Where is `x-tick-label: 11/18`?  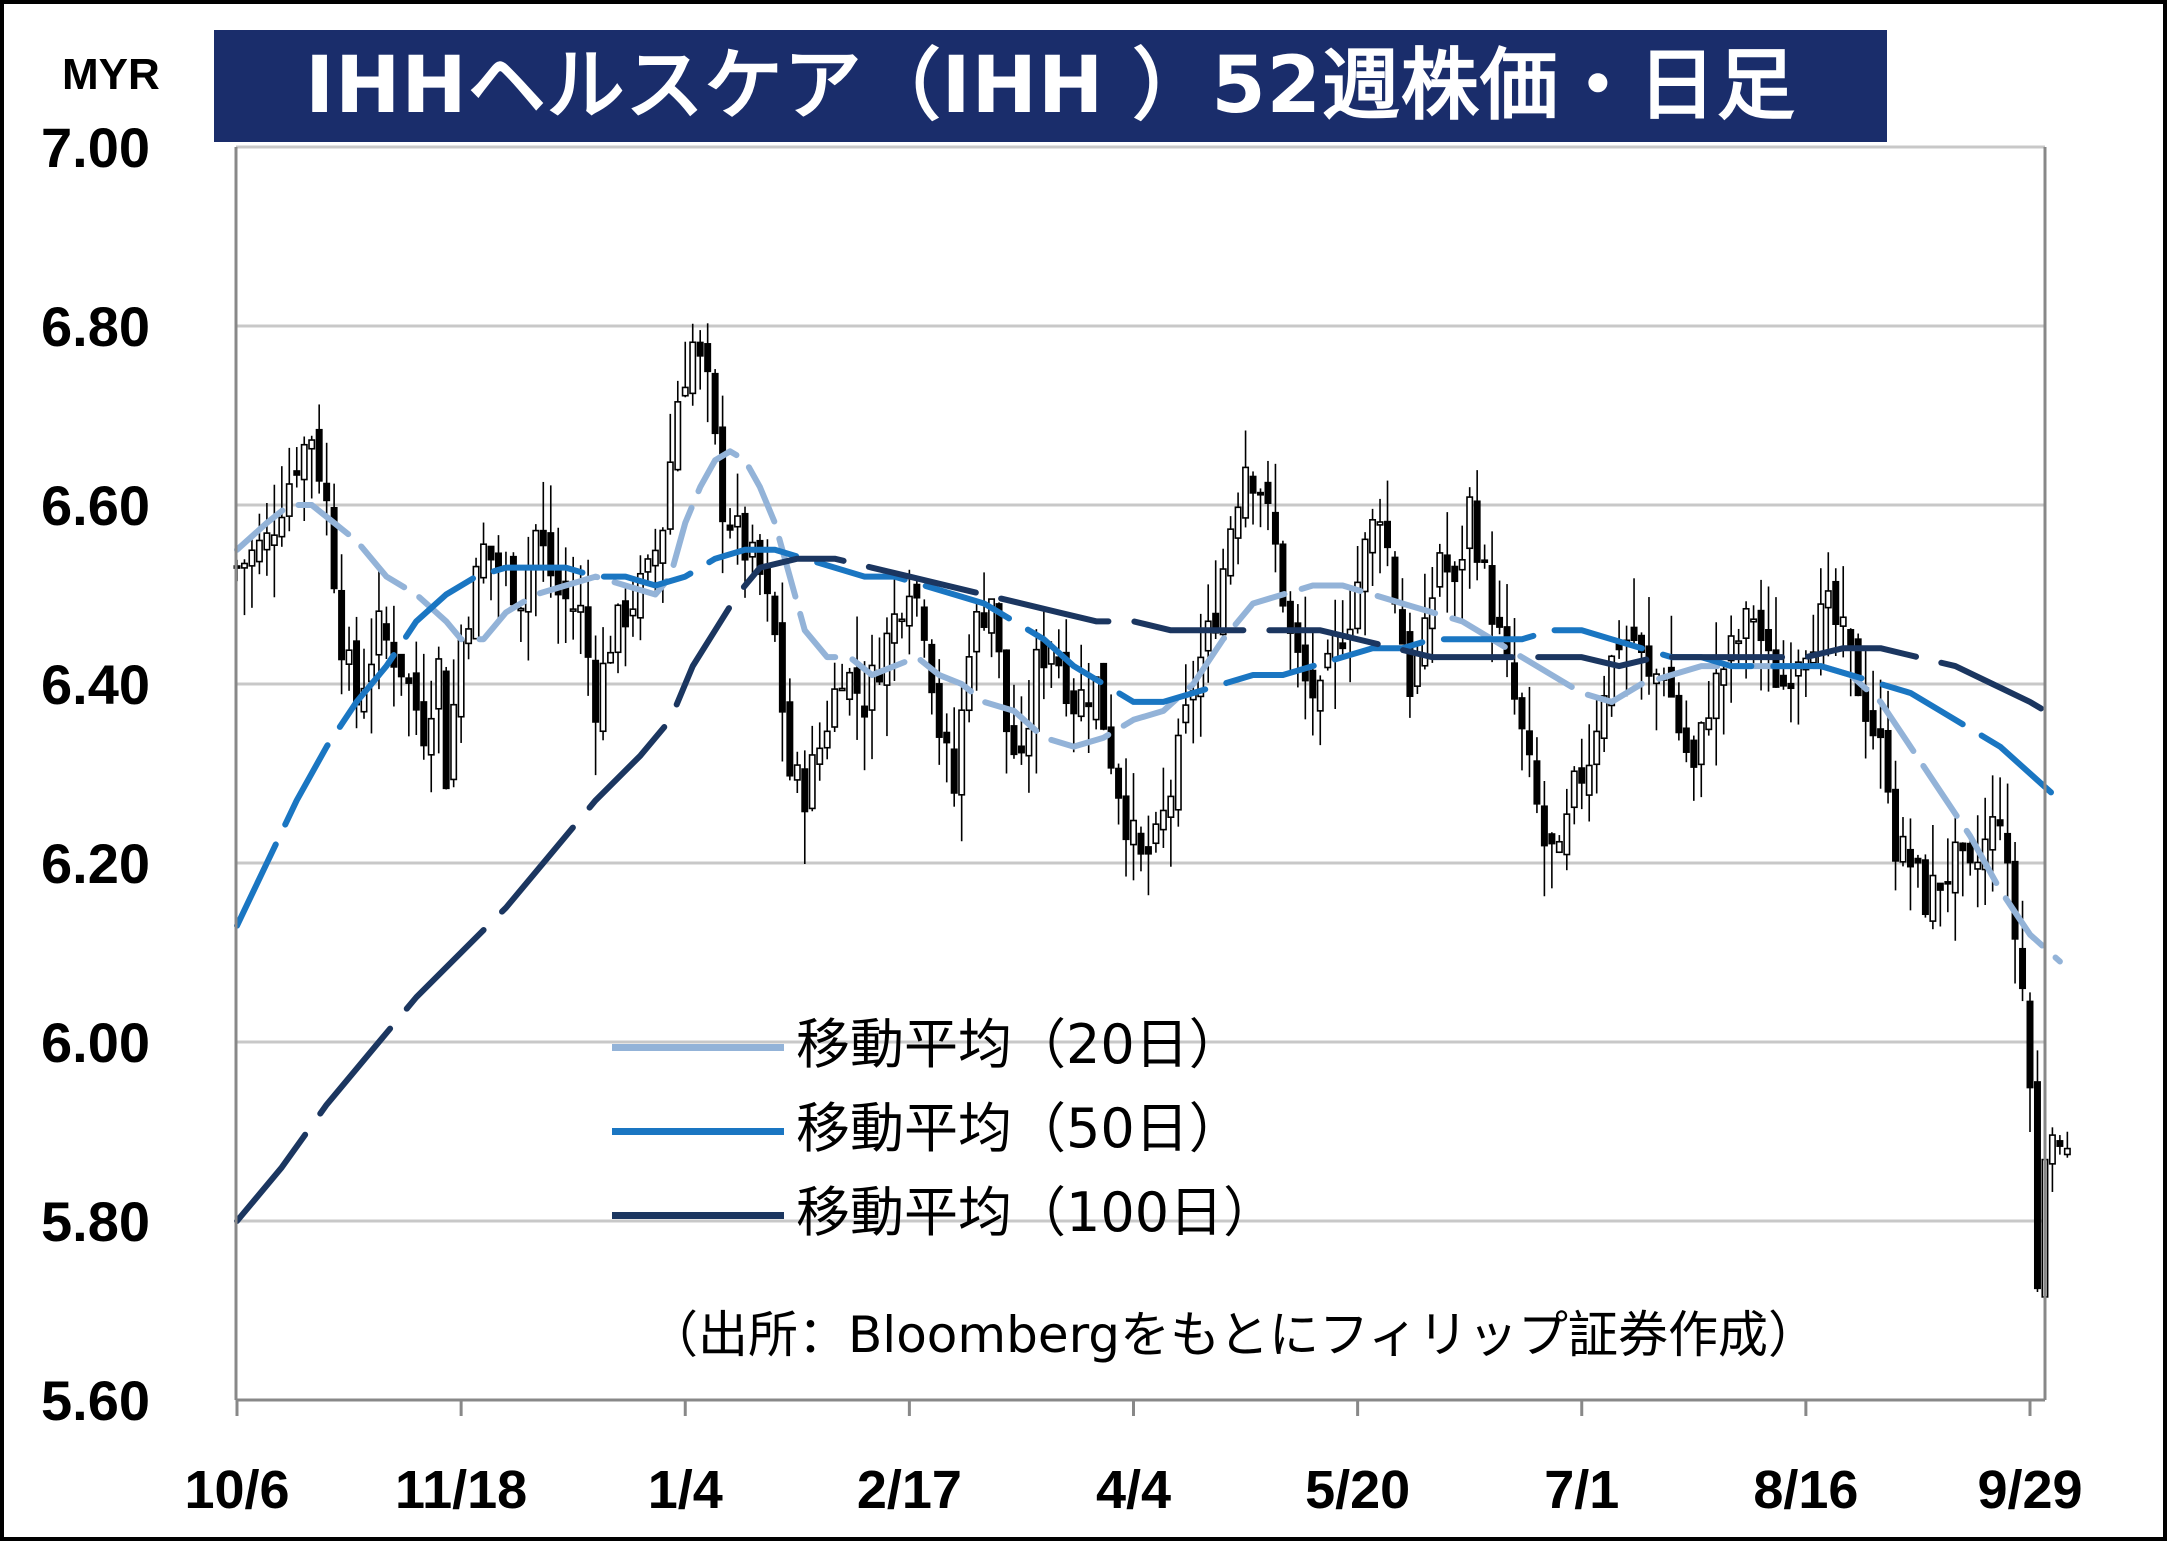
x-tick-label: 11/18 is located at coordinates (461, 1490).